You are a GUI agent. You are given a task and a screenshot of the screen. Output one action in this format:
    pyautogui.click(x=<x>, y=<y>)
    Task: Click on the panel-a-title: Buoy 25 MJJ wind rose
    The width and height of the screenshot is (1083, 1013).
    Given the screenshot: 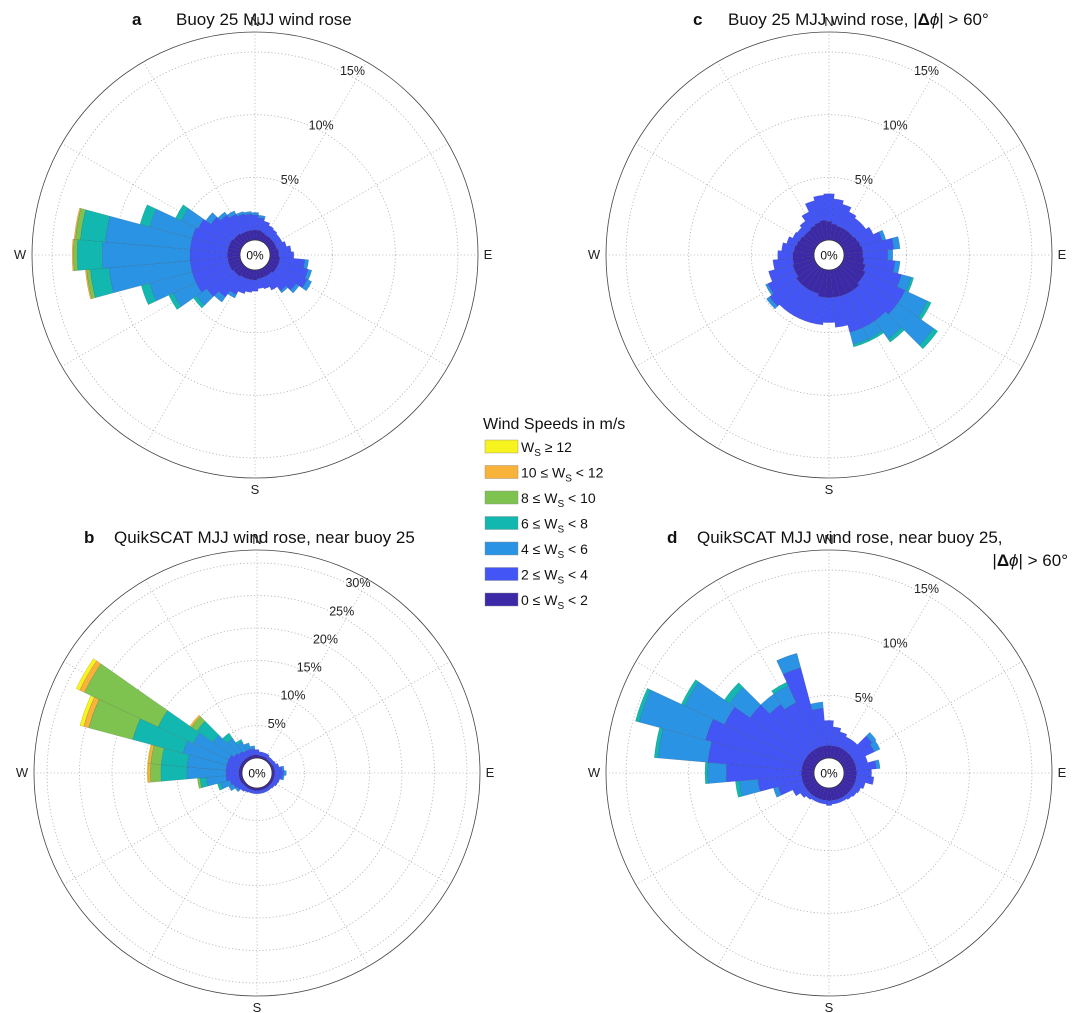 What is the action you would take?
    pyautogui.click(x=264, y=19)
    